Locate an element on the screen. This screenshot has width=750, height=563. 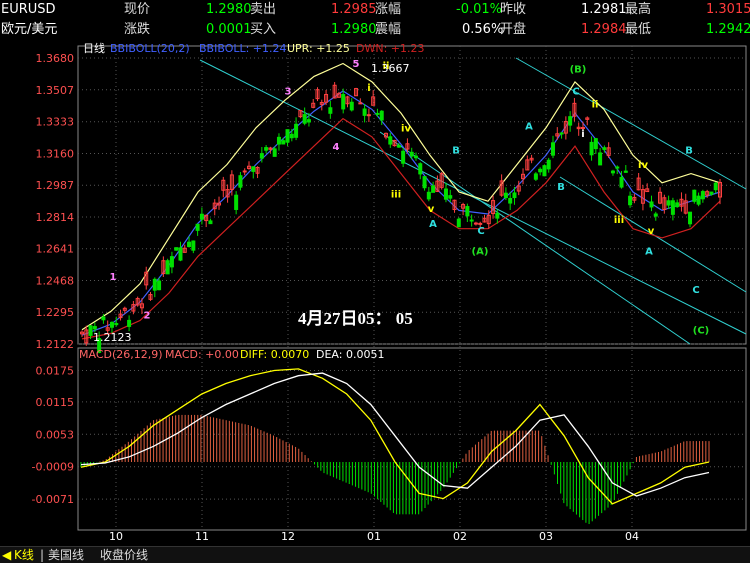
wave-label: 3 is located at coordinates (288, 92).